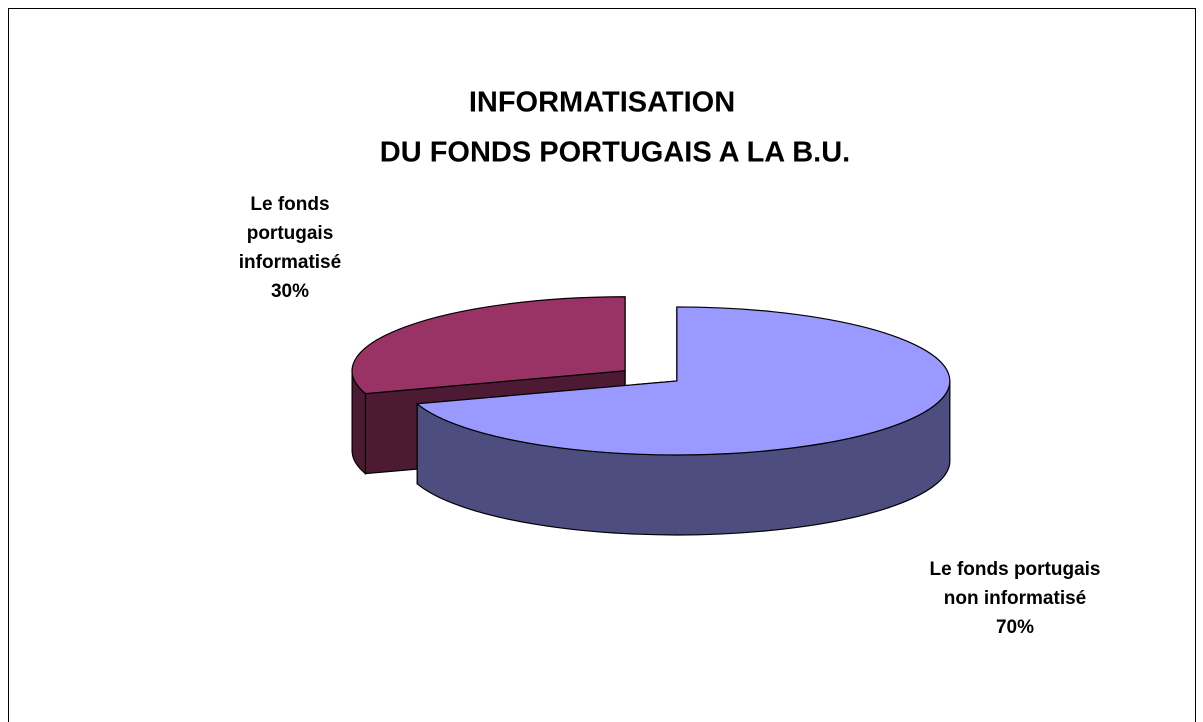  I want to click on chart-title: DU FONDS PORTUGAIS A LA B.U., so click(615, 153).